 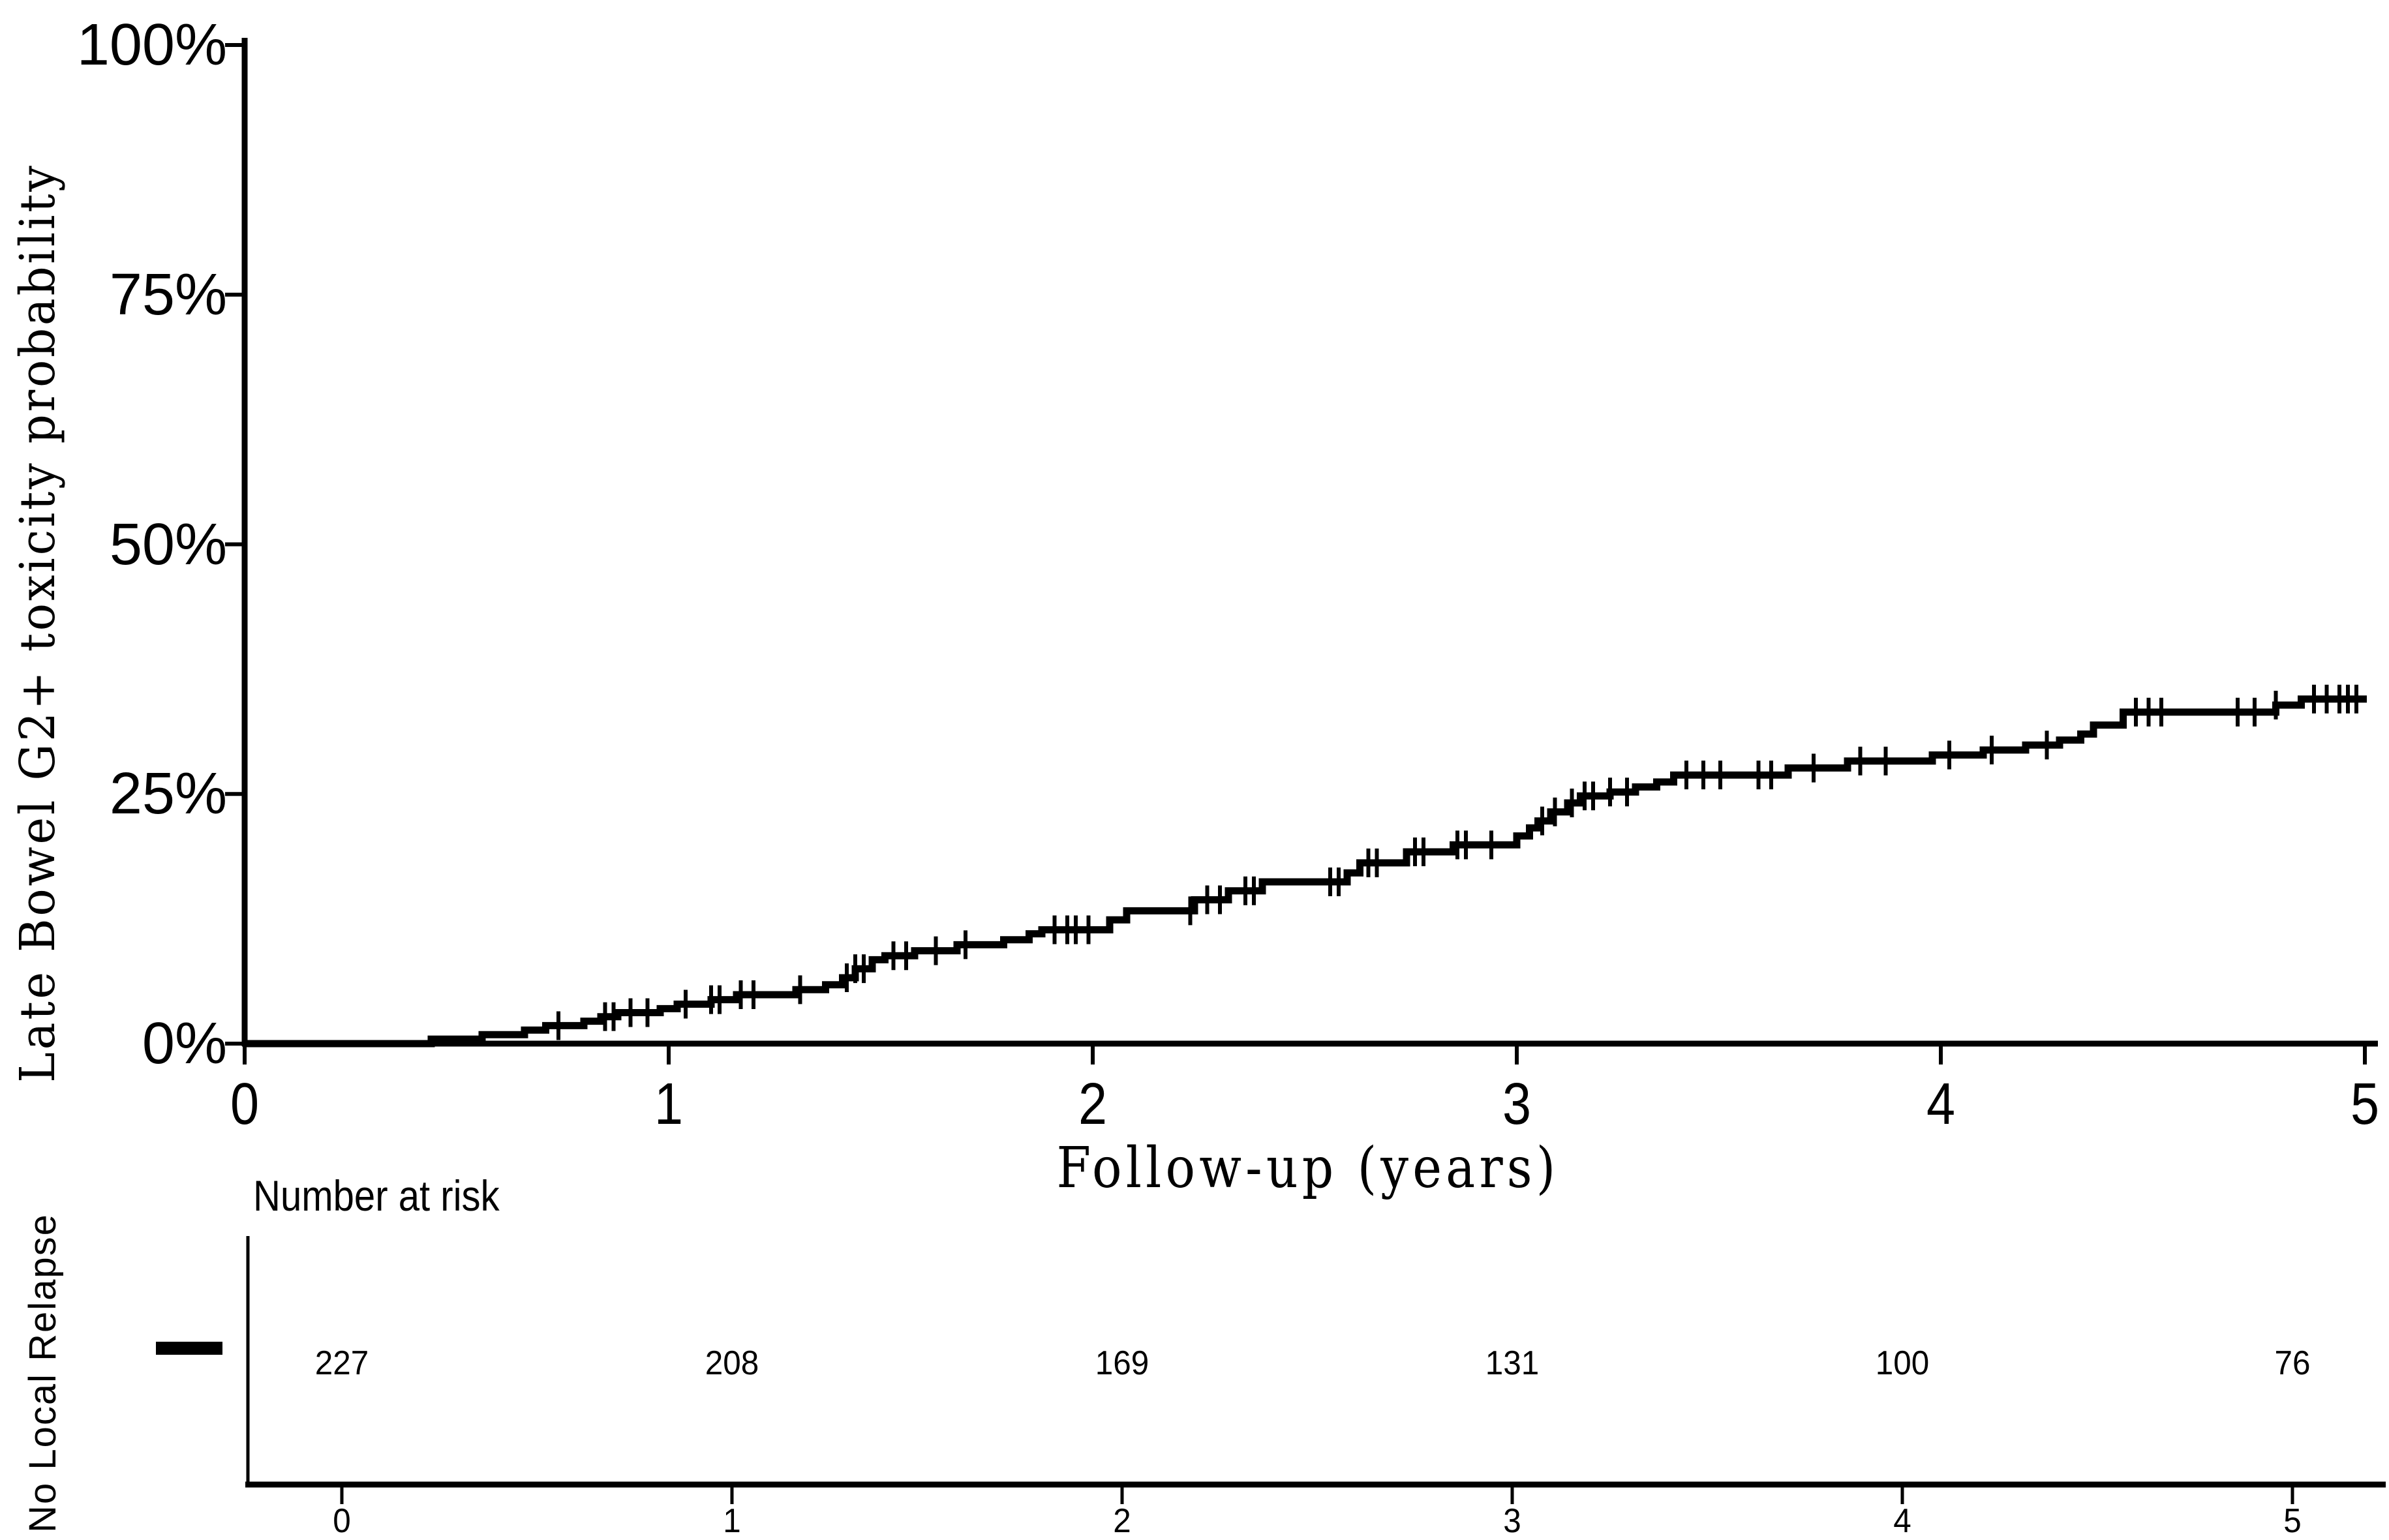 I want to click on y-axis-tick-label: 50%, so click(x=168, y=544).